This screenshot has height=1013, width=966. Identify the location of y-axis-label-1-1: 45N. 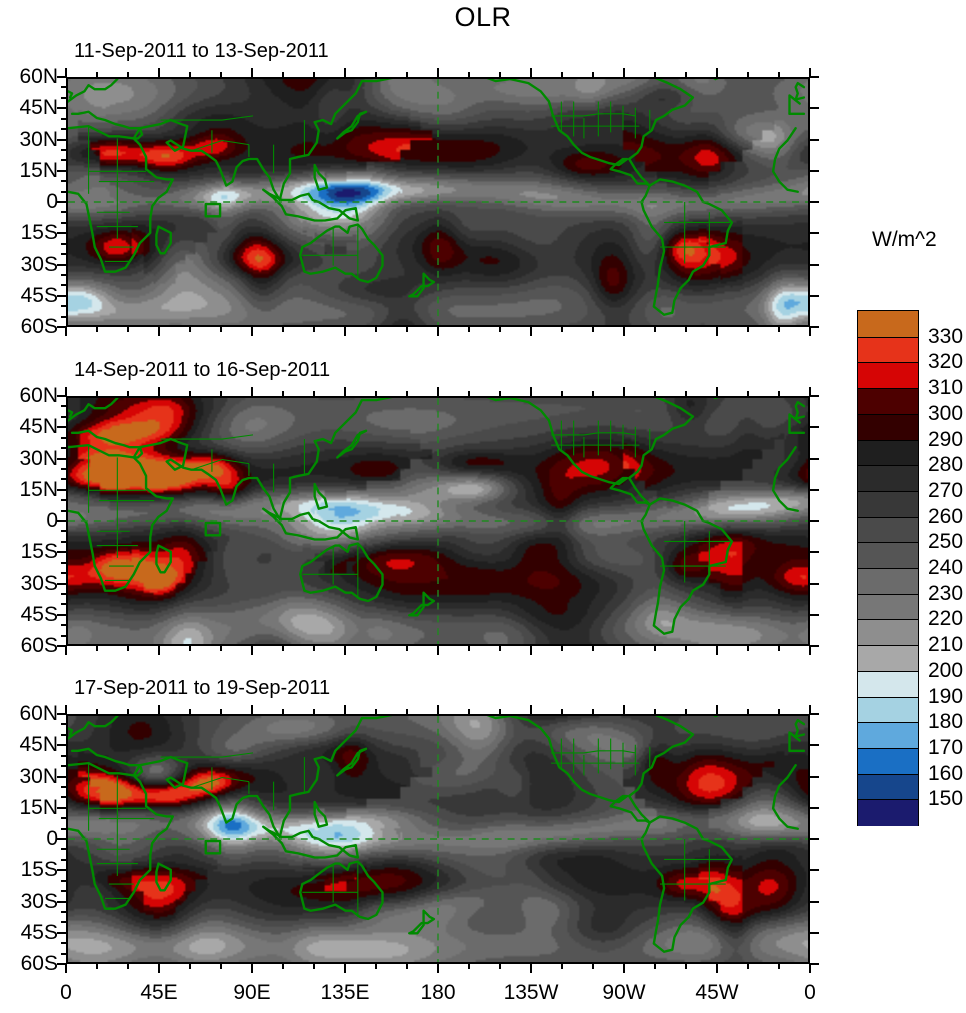
(38, 108).